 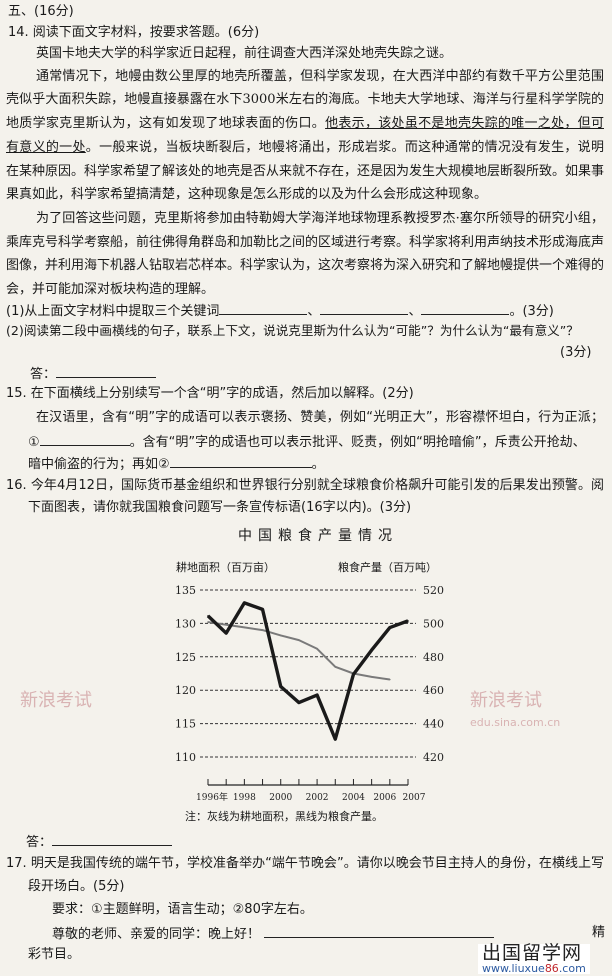 What do you see at coordinates (185, 690) in the screenshot?
I see `y-tick-left: 120` at bounding box center [185, 690].